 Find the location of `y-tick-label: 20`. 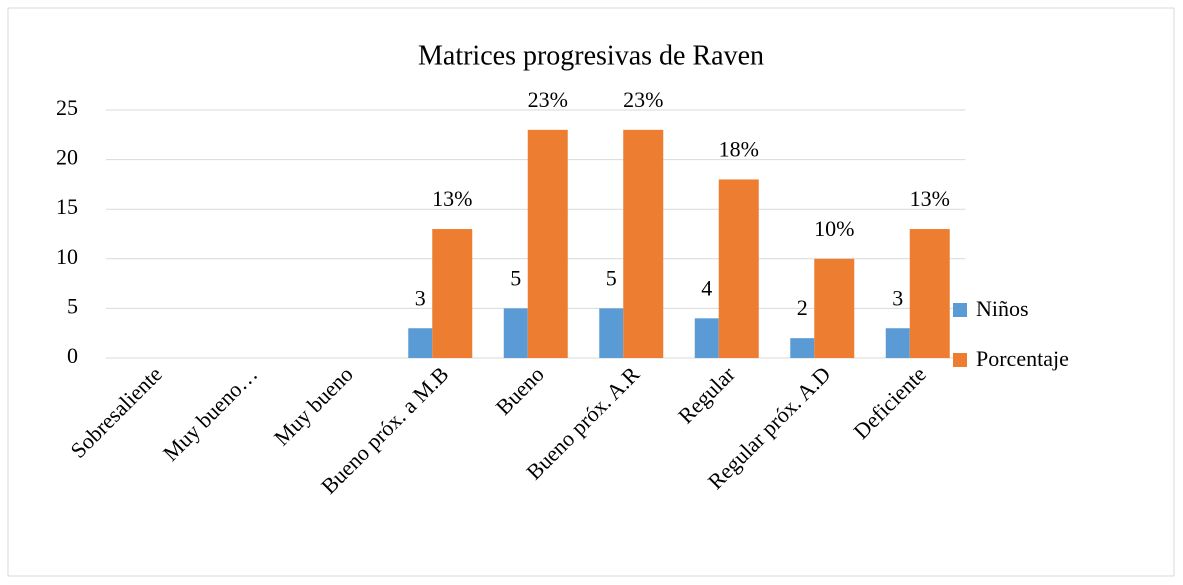

y-tick-label: 20 is located at coordinates (67, 157).